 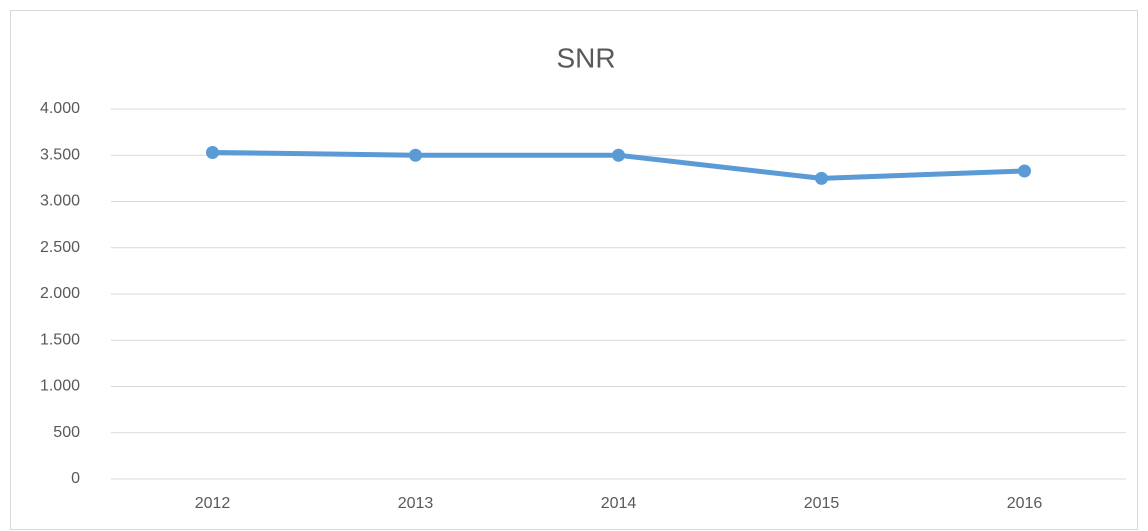 What do you see at coordinates (416, 503) in the screenshot?
I see `x-tick-label: 2013` at bounding box center [416, 503].